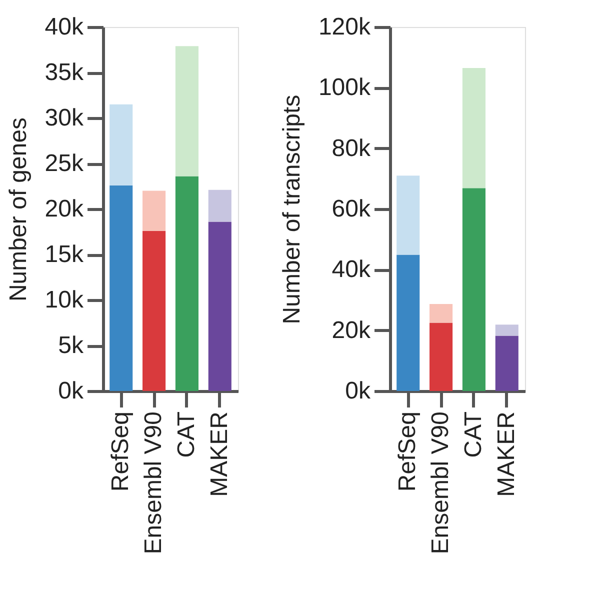 The width and height of the screenshot is (613, 616). What do you see at coordinates (18, 209) in the screenshot?
I see `y-axis-title: Number of genes` at bounding box center [18, 209].